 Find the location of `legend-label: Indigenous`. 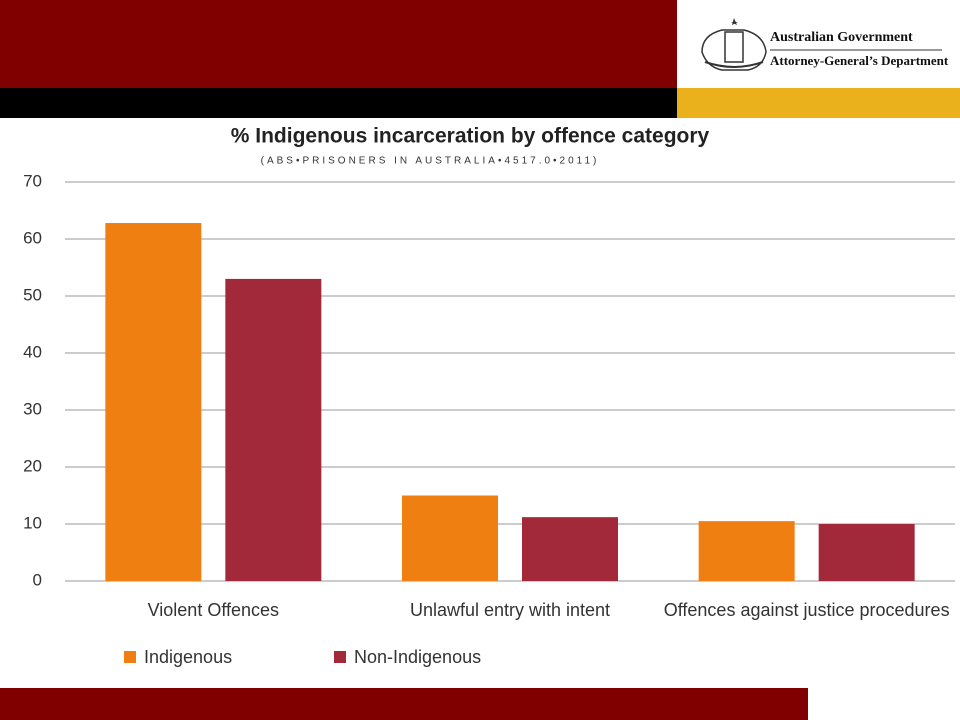

legend-label: Indigenous is located at coordinates (188, 657).